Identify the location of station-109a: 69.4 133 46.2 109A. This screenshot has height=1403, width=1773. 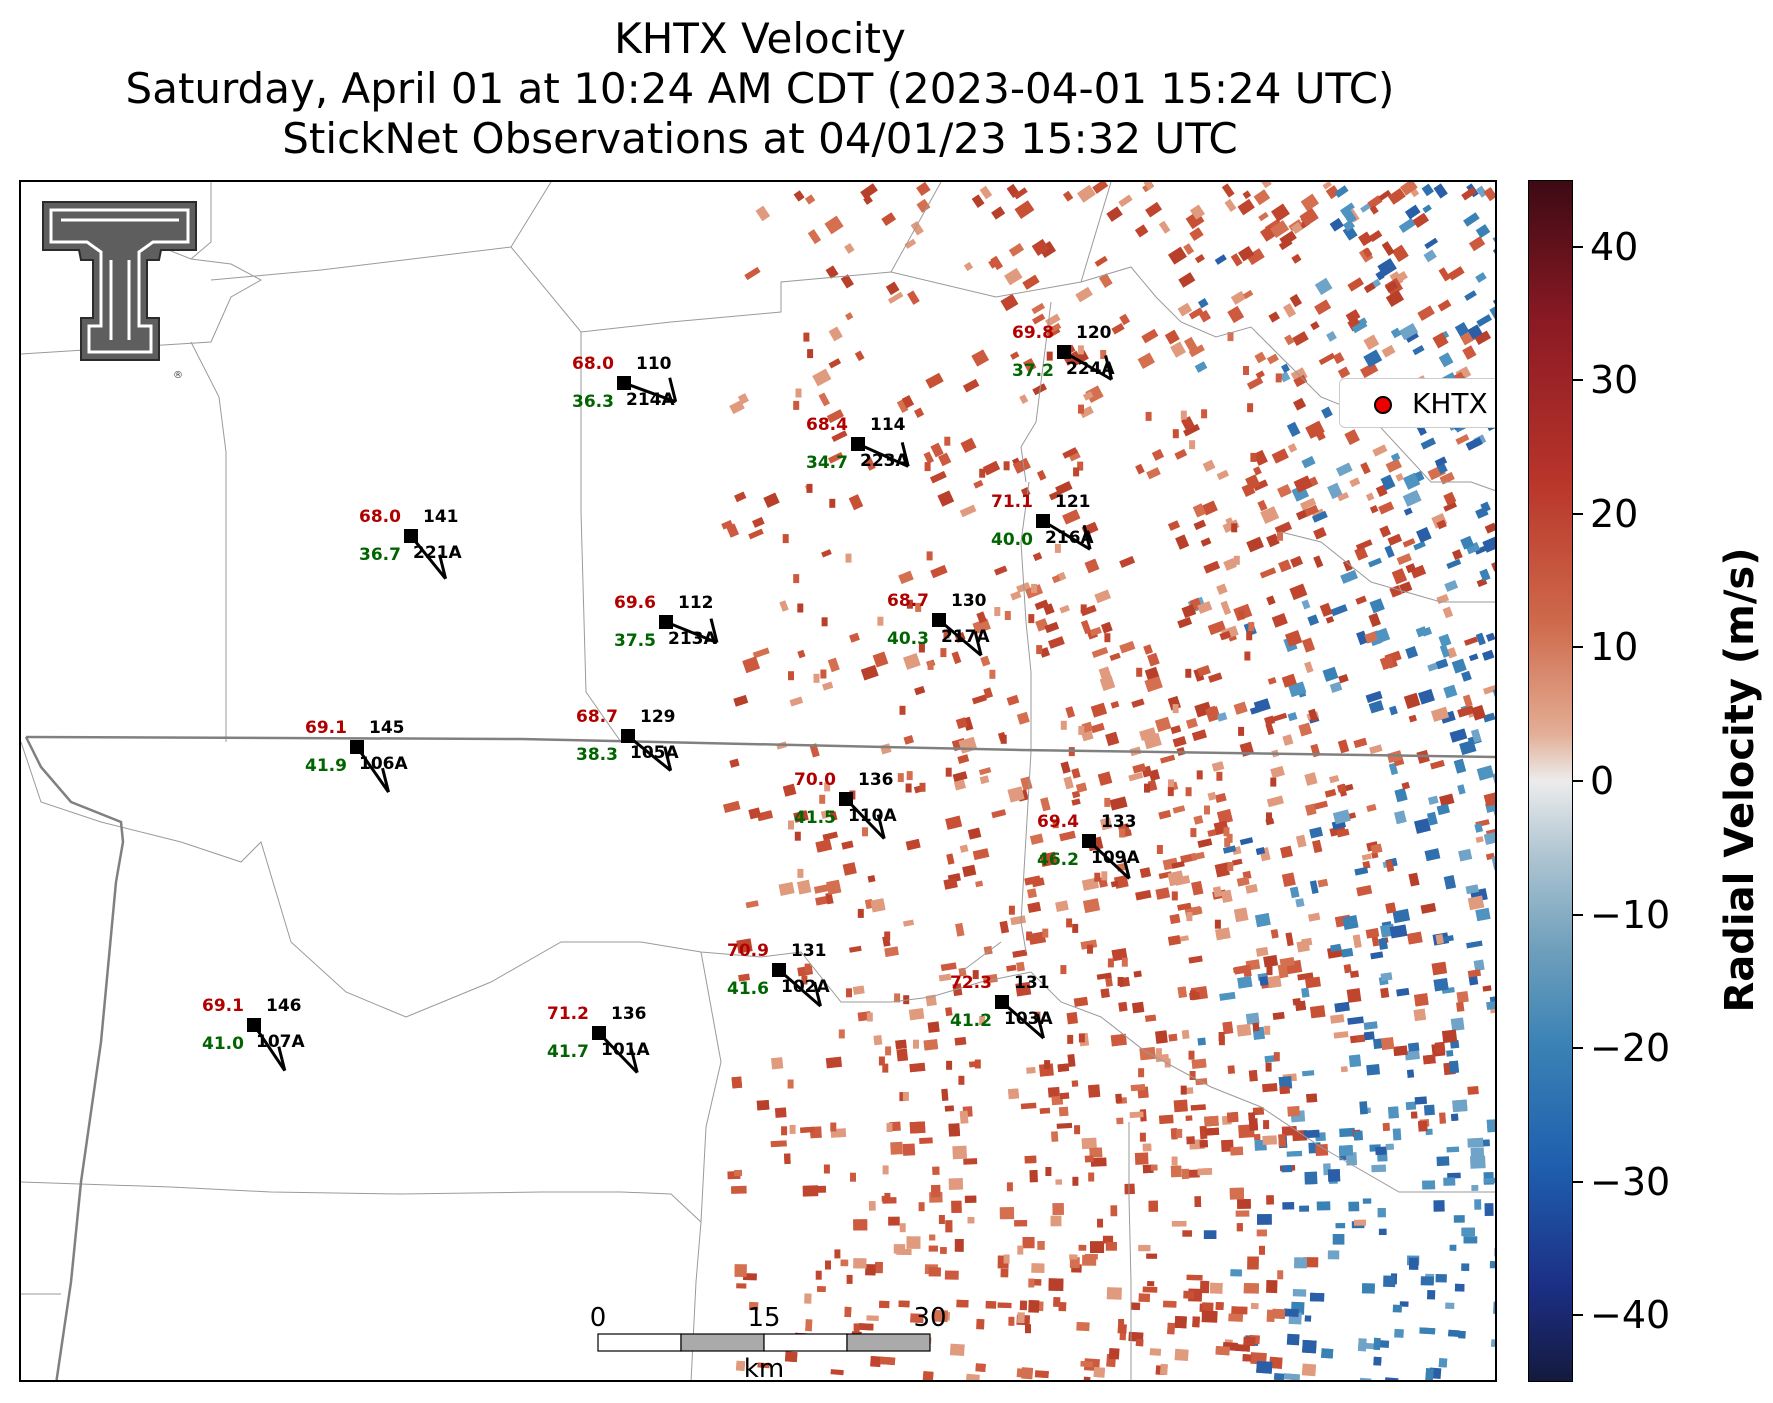
(1088, 846).